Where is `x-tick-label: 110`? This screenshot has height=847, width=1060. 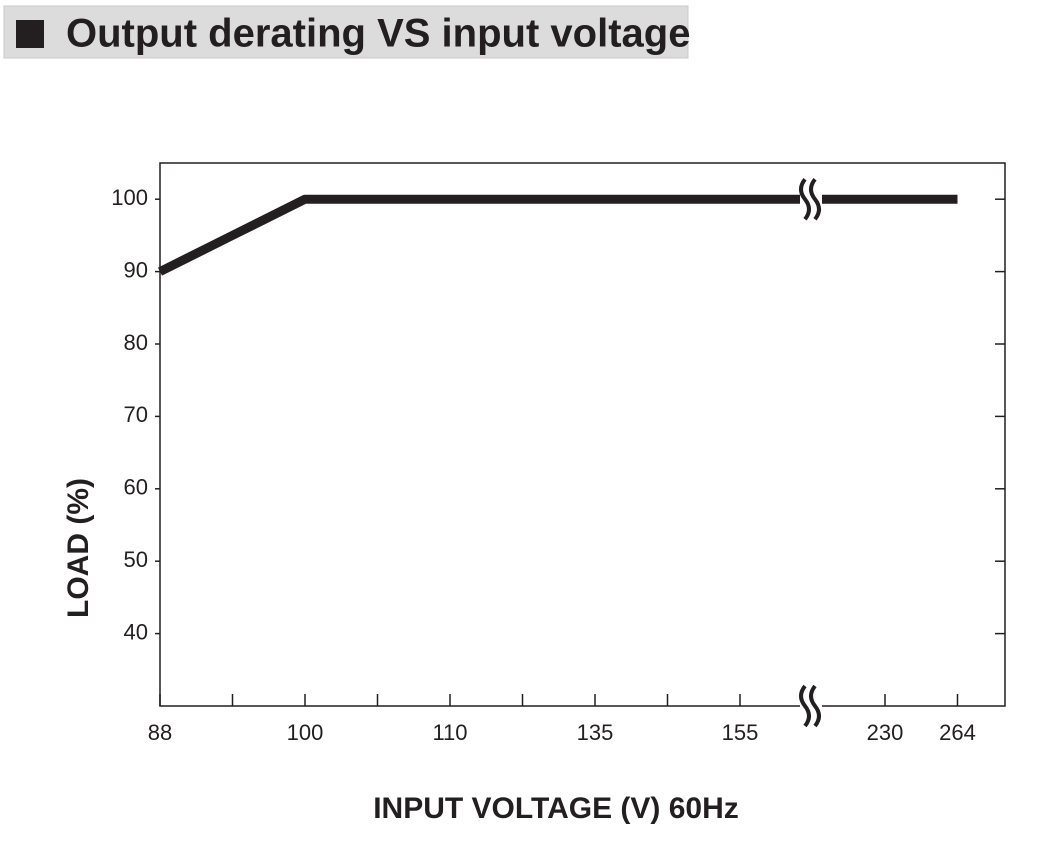
x-tick-label: 110 is located at coordinates (449, 732).